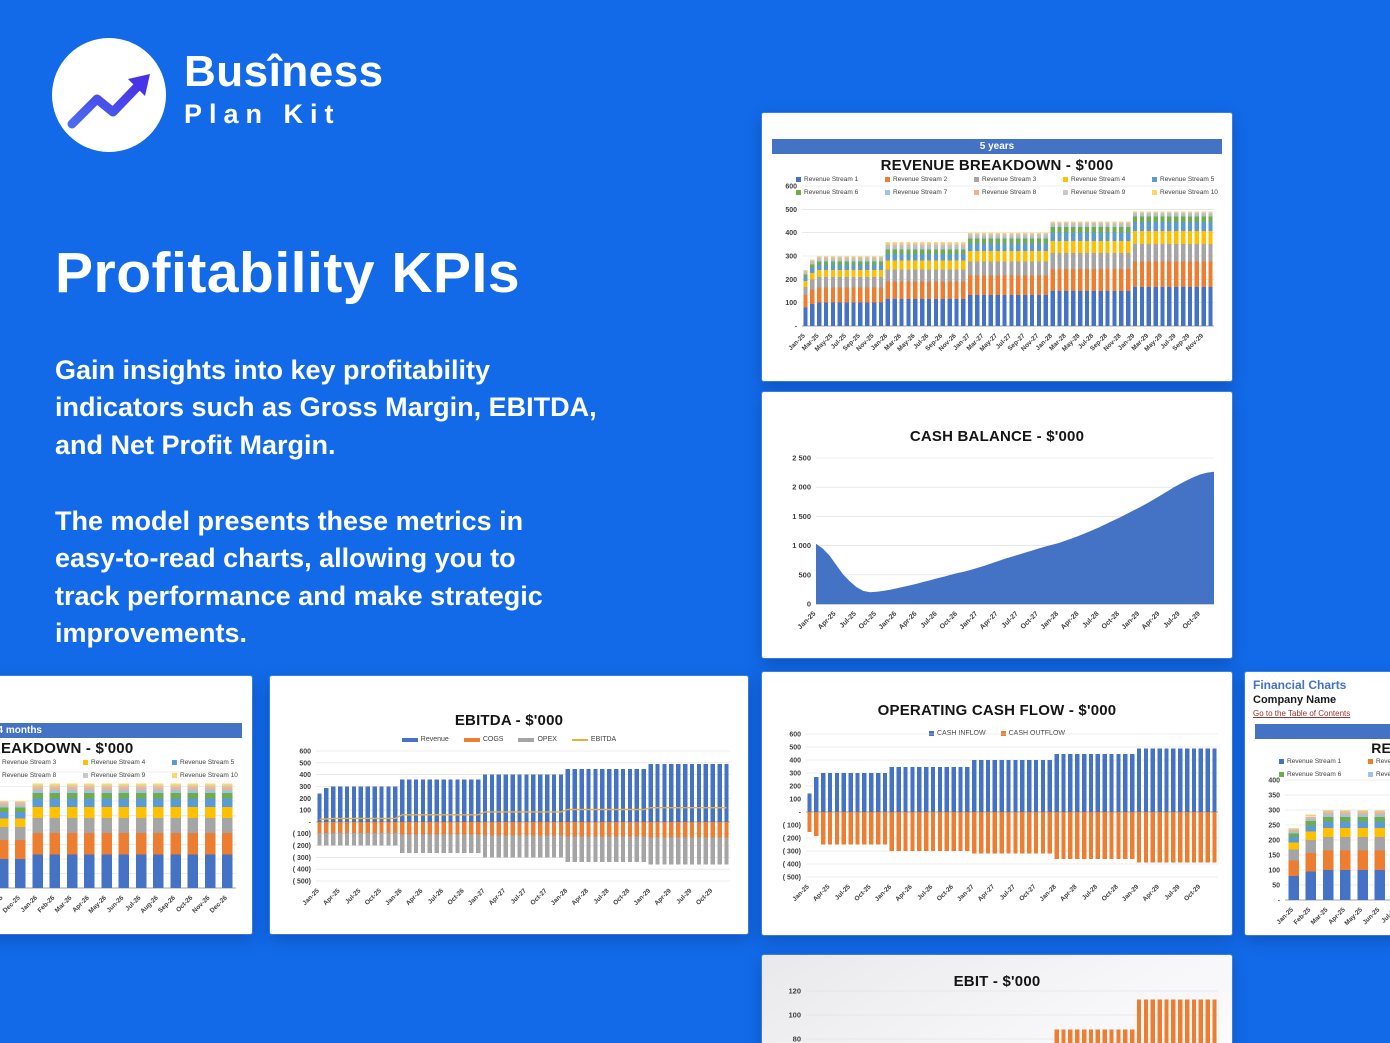  Describe the element at coordinates (801, 516) in the screenshot. I see `svg-text: 1 500` at that location.